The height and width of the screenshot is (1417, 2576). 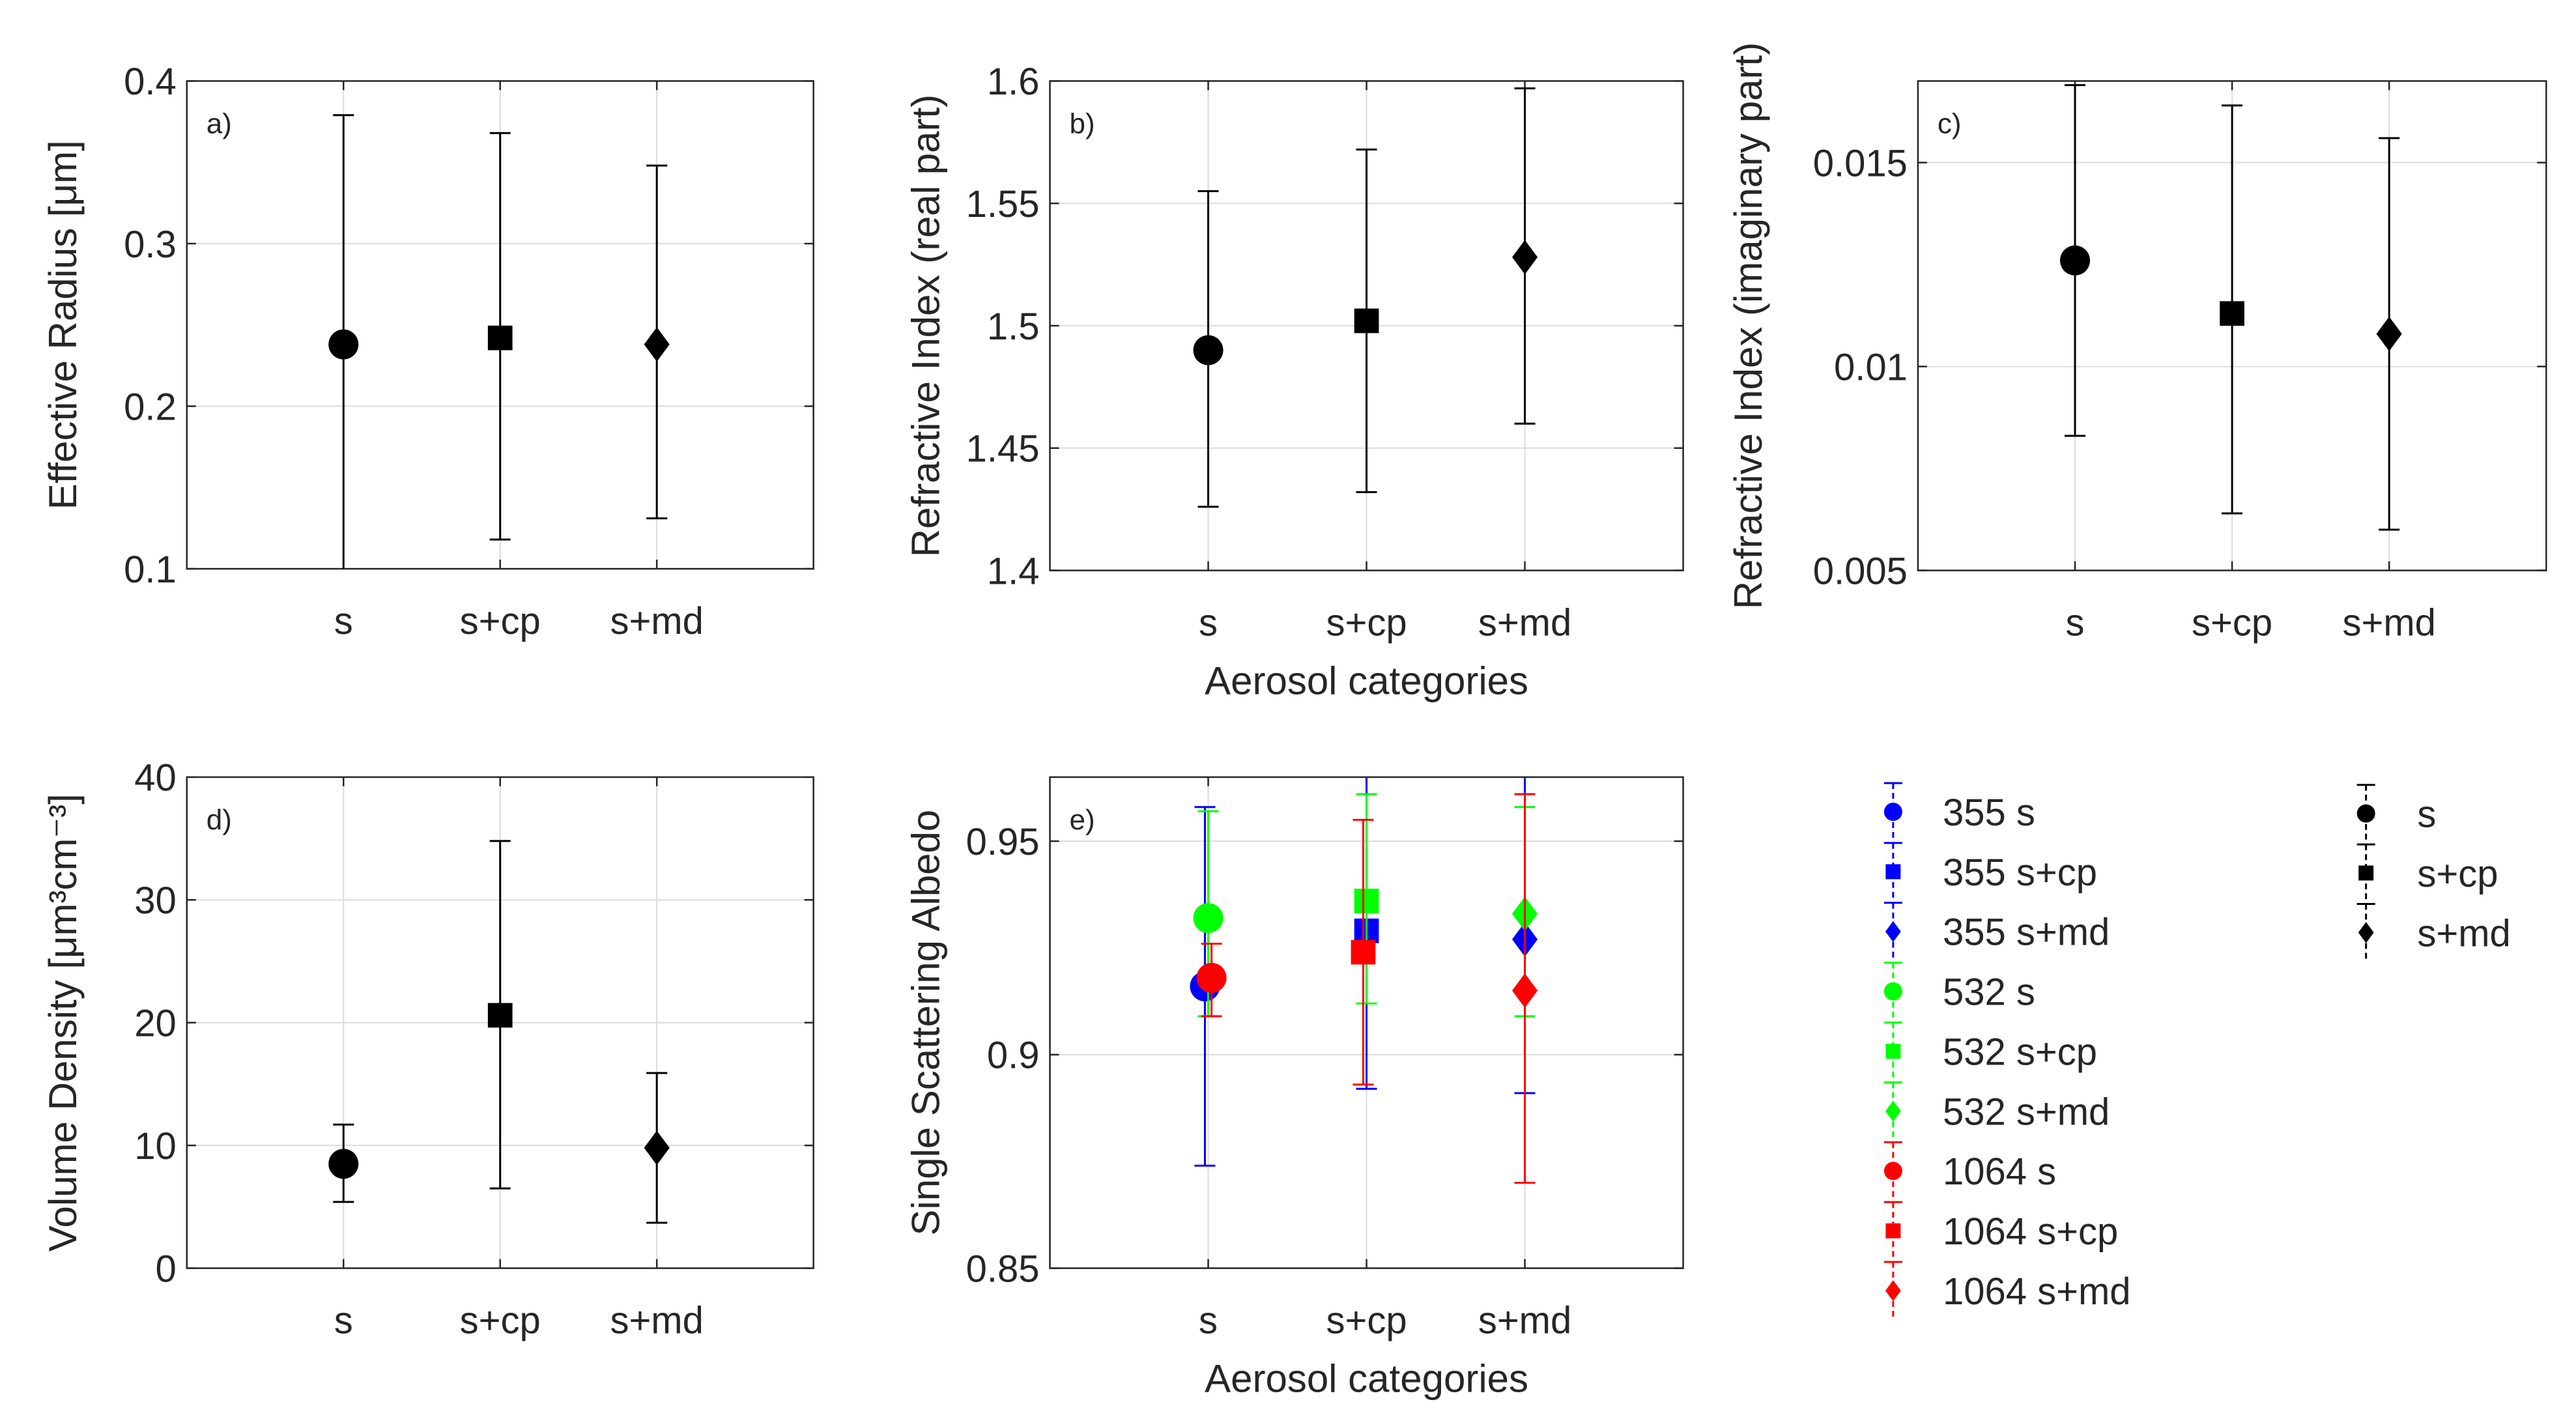 I want to click on y-tick-label: 0.01, so click(x=1871, y=367).